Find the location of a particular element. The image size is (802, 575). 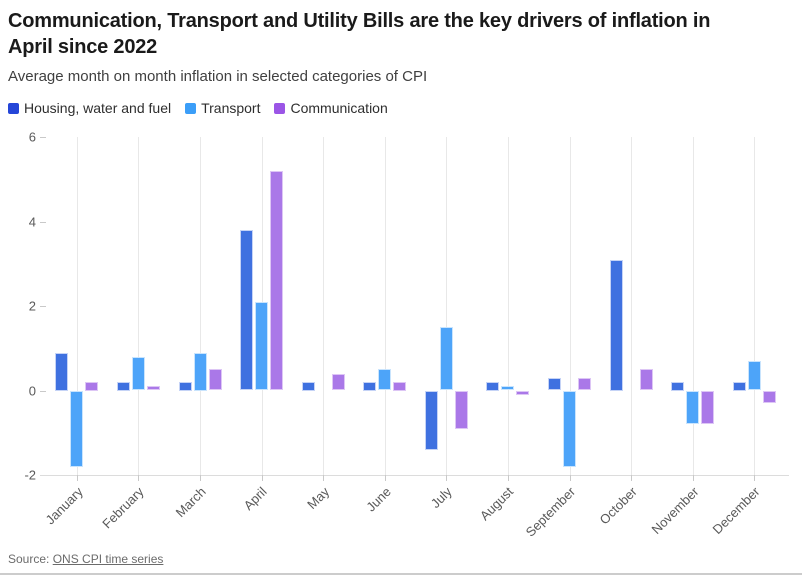

bar-communication-october is located at coordinates (646, 380).